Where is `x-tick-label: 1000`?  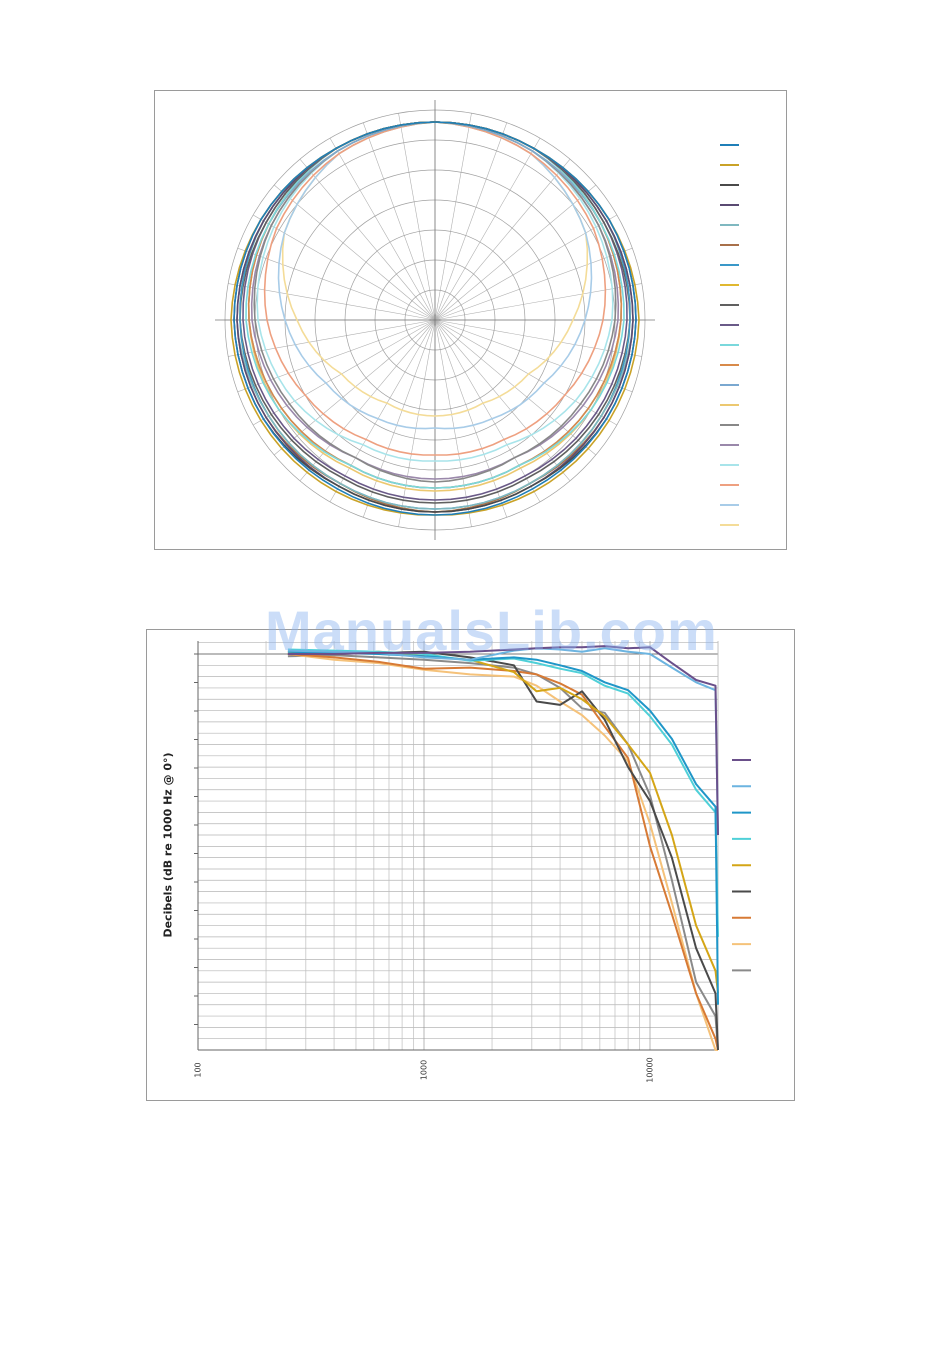 x-tick-label: 1000 is located at coordinates (424, 1070).